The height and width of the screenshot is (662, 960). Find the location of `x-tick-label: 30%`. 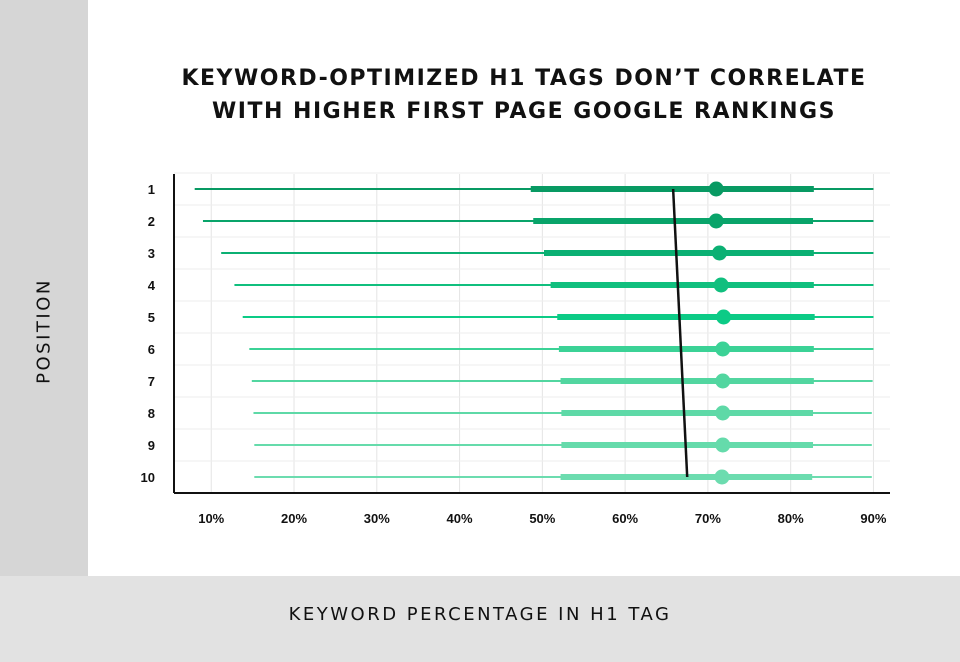

x-tick-label: 30% is located at coordinates (377, 518).